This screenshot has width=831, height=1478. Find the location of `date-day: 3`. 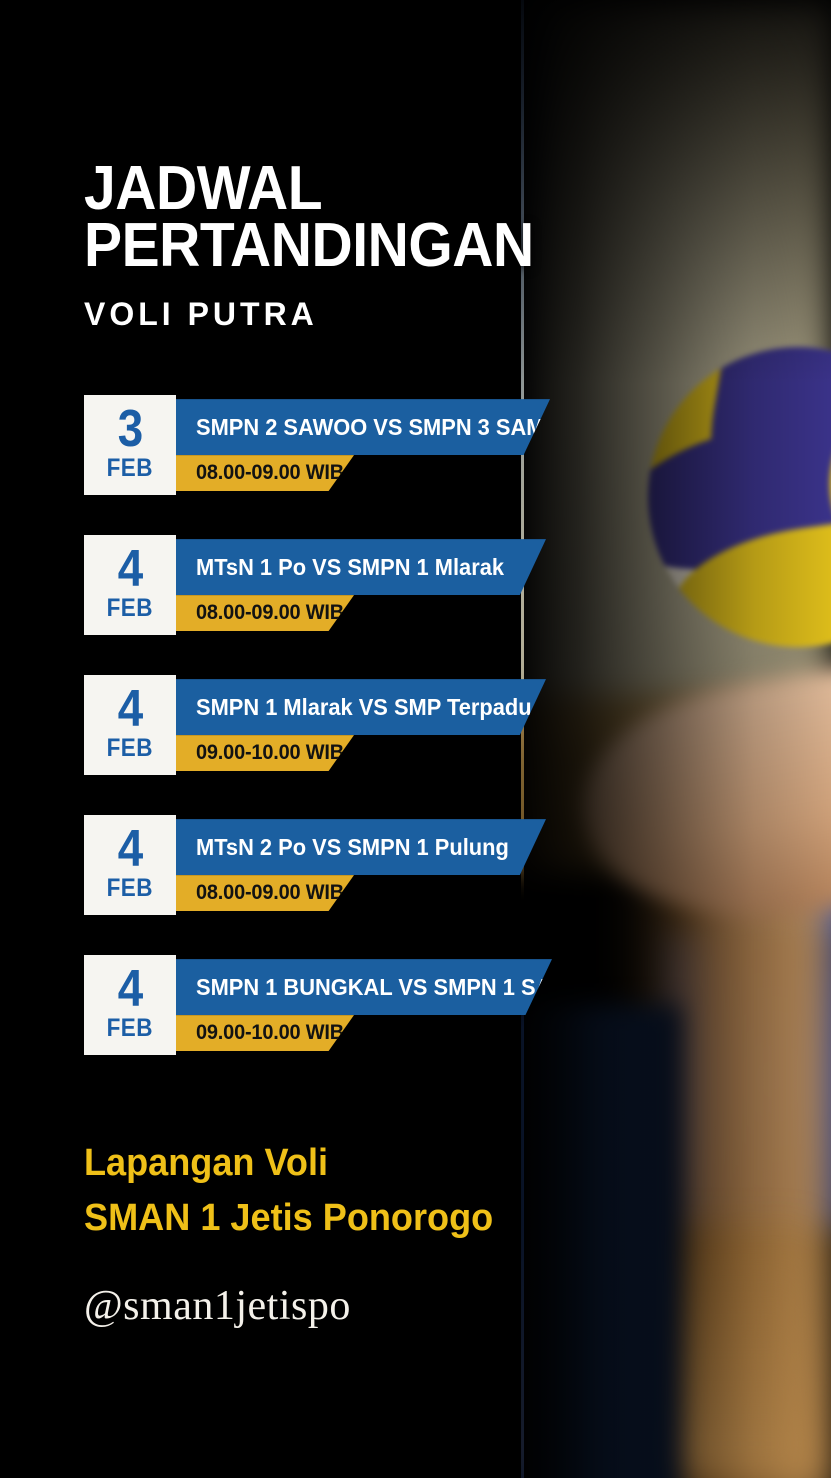

date-day: 3 is located at coordinates (130, 429).